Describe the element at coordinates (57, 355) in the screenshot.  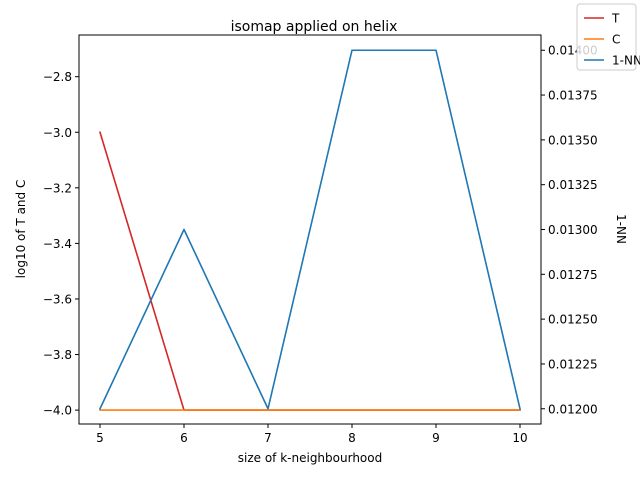
I see `y-left-tick-label: −3.8` at that location.